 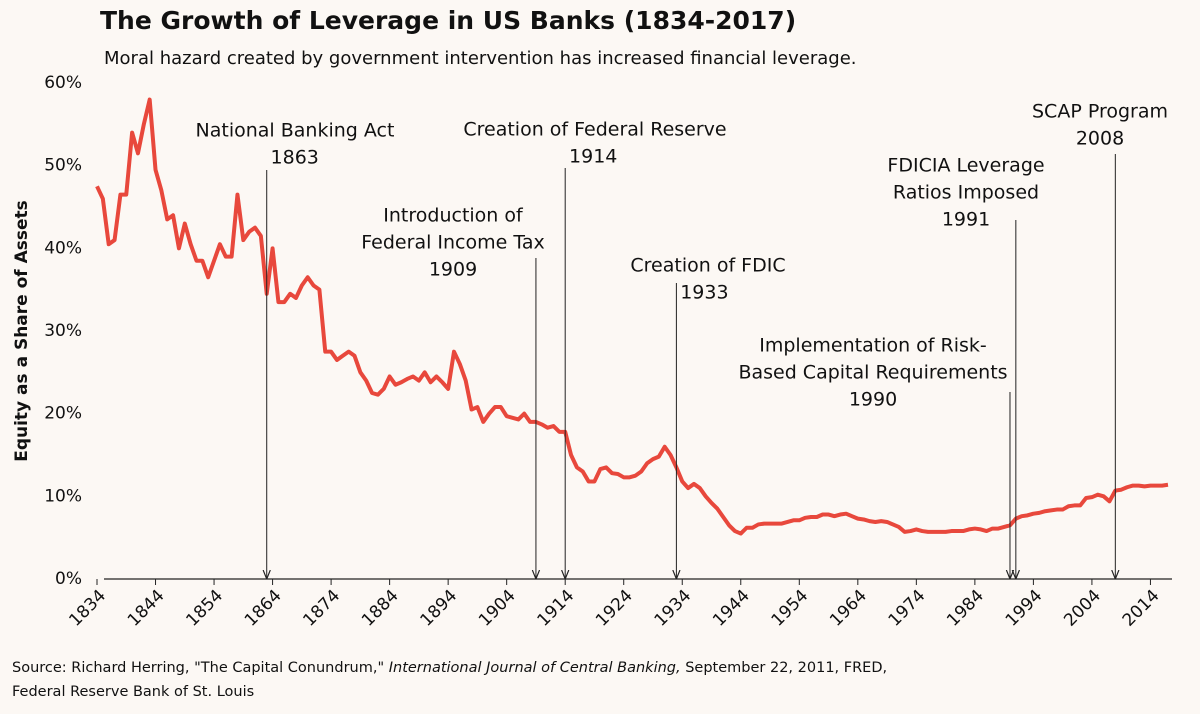 I want to click on annotation-label: National Banking Act, so click(x=295, y=131).